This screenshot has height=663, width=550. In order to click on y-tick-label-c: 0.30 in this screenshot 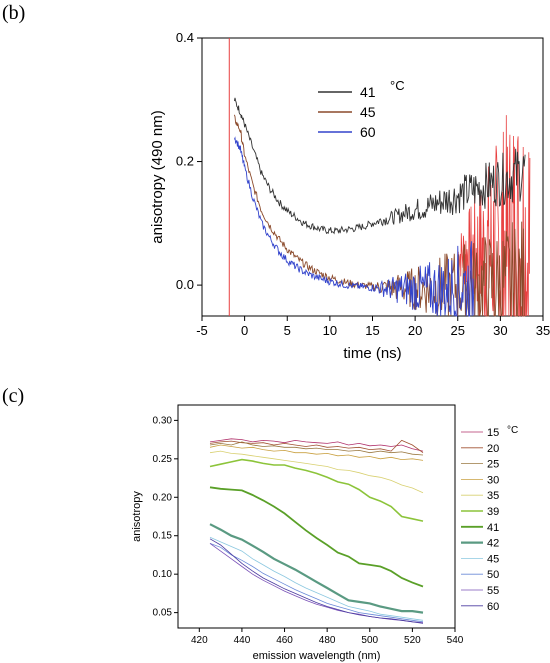, I will do `click(163, 420)`.